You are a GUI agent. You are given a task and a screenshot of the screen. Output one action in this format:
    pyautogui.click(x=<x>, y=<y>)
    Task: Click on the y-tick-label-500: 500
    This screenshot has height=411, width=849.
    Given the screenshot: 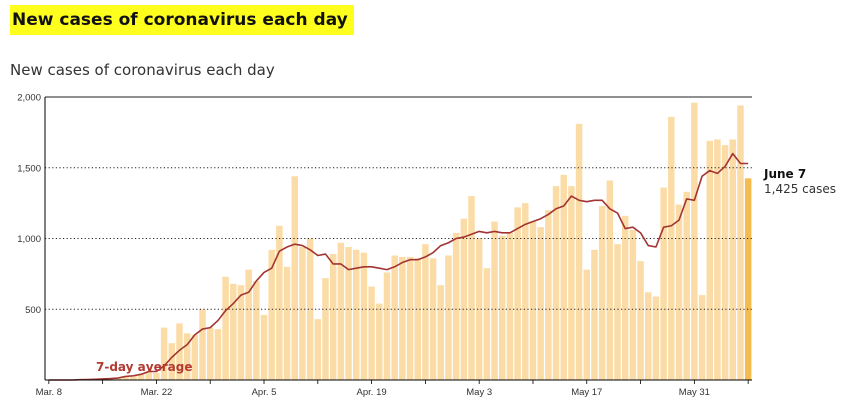 What is the action you would take?
    pyautogui.click(x=33, y=310)
    